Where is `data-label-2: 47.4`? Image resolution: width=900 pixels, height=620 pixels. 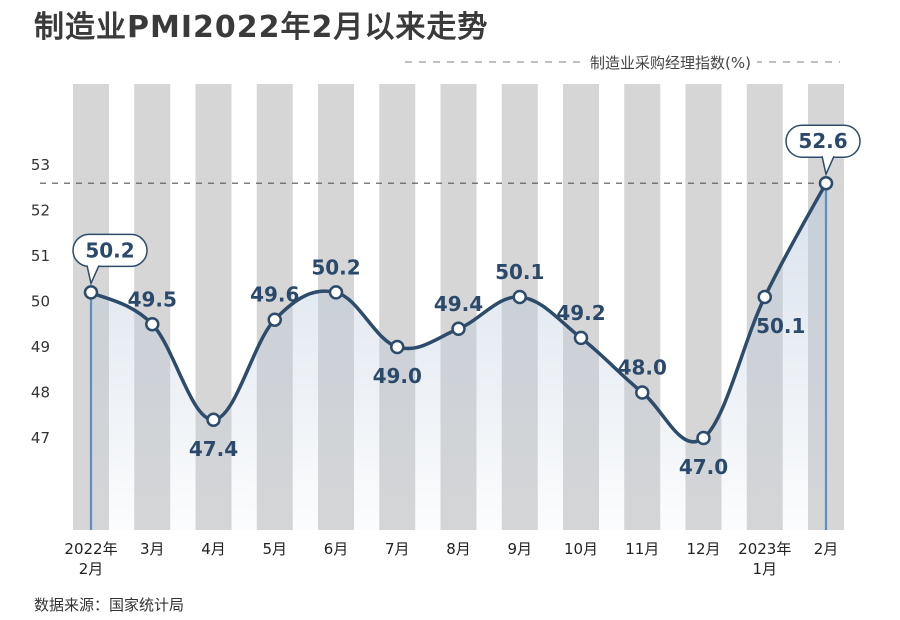 data-label-2: 47.4 is located at coordinates (213, 449).